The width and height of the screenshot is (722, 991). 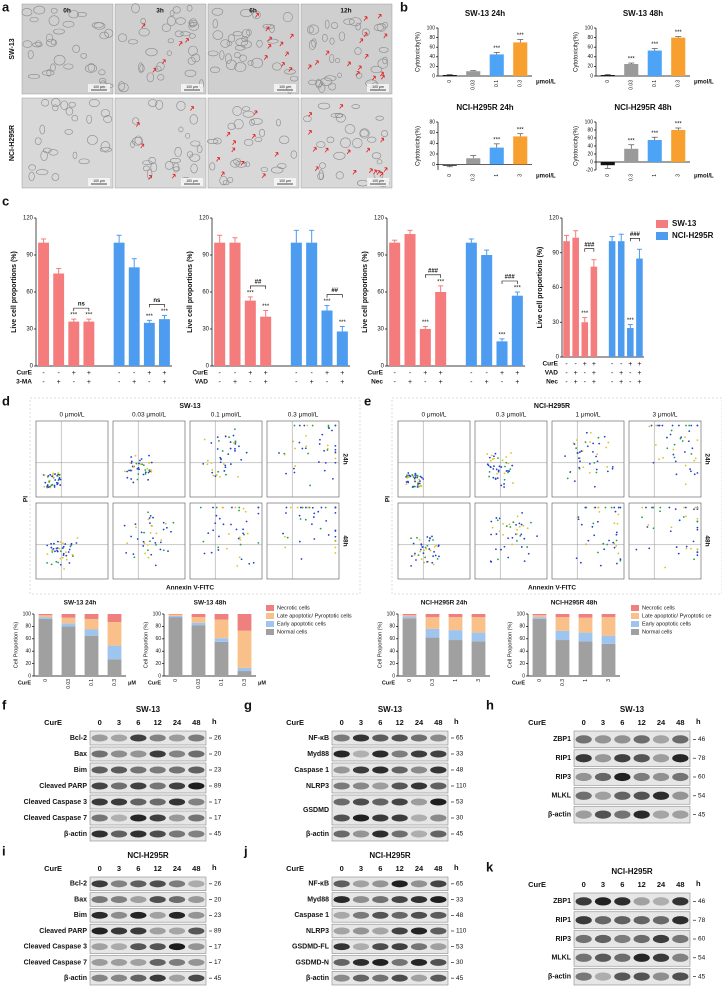 What do you see at coordinates (295, 868) in the screenshot?
I see `treatment-label: CurE` at bounding box center [295, 868].